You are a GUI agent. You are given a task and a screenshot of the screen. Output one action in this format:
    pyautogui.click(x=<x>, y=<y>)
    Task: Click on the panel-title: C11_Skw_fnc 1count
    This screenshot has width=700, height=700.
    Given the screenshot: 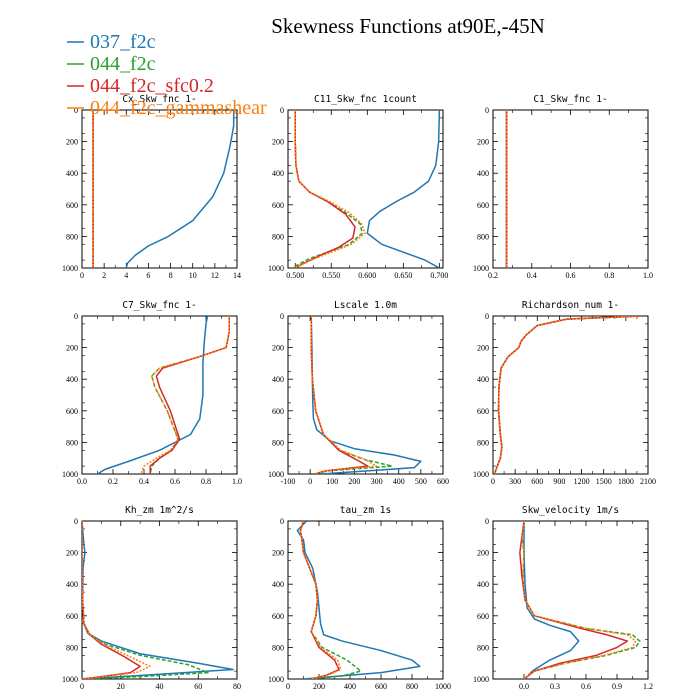 What is the action you would take?
    pyautogui.click(x=365, y=99)
    